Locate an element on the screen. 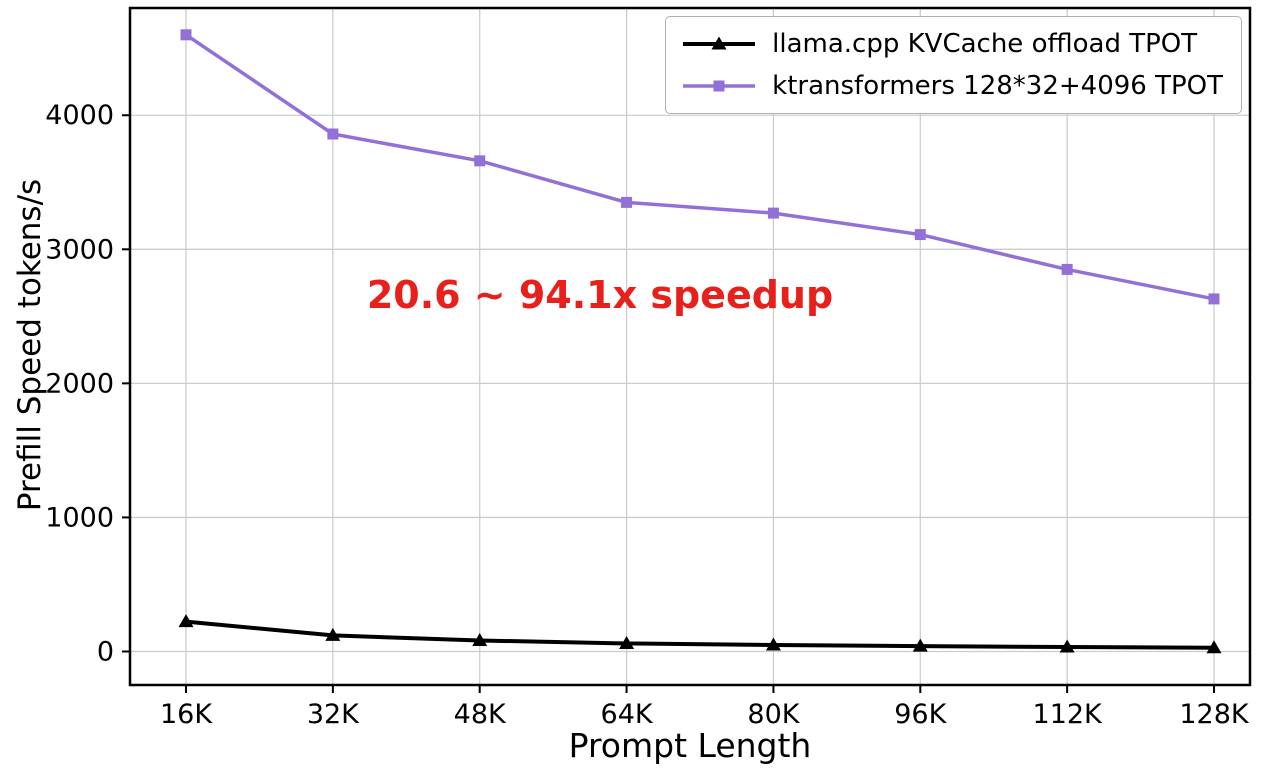  x-tick-label: 32K is located at coordinates (333, 714).